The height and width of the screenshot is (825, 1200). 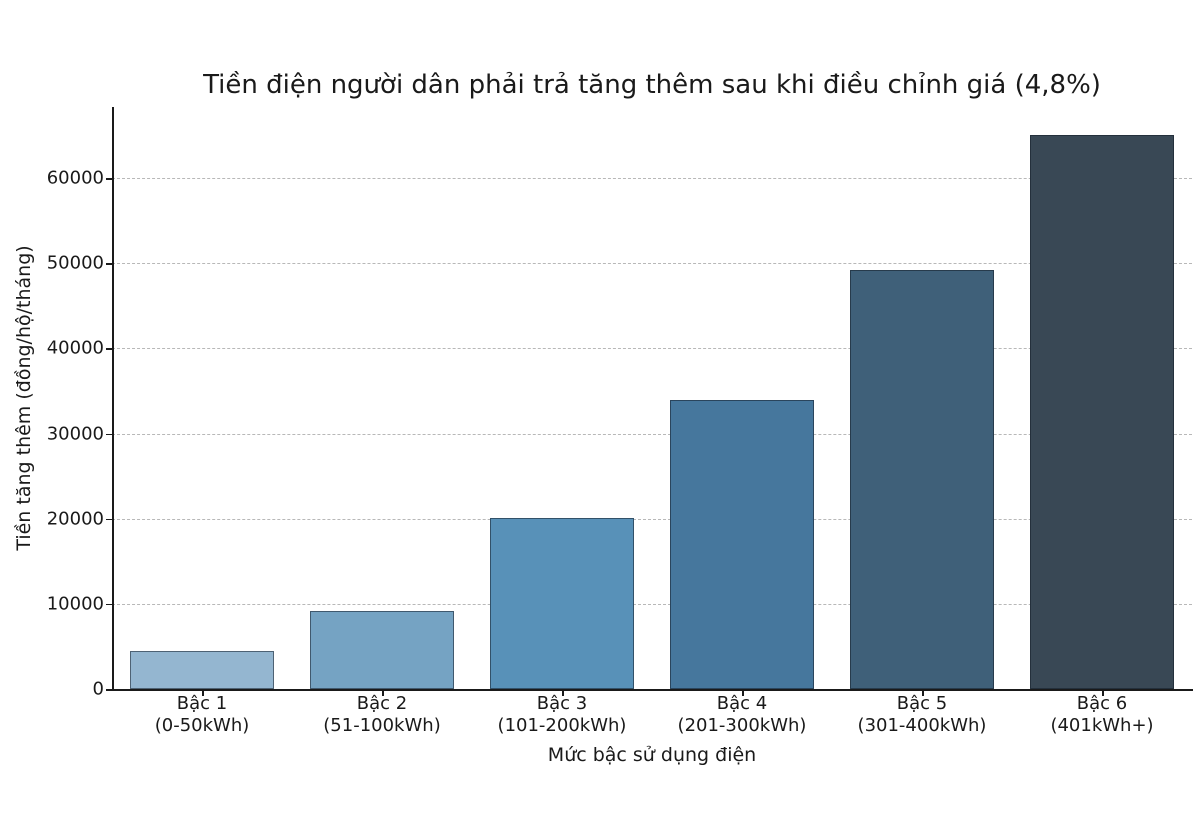 What do you see at coordinates (1102, 703) in the screenshot?
I see `tier-name: Bậc 6` at bounding box center [1102, 703].